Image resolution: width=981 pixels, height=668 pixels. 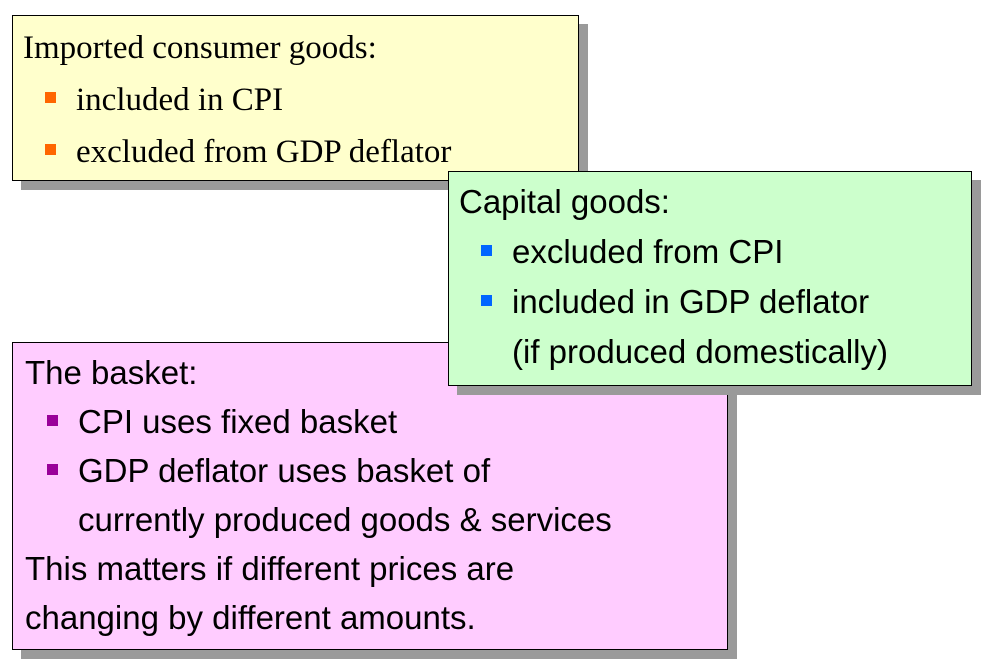 What do you see at coordinates (284, 470) in the screenshot?
I see `bullet-line: GDP deflator uses basket of` at bounding box center [284, 470].